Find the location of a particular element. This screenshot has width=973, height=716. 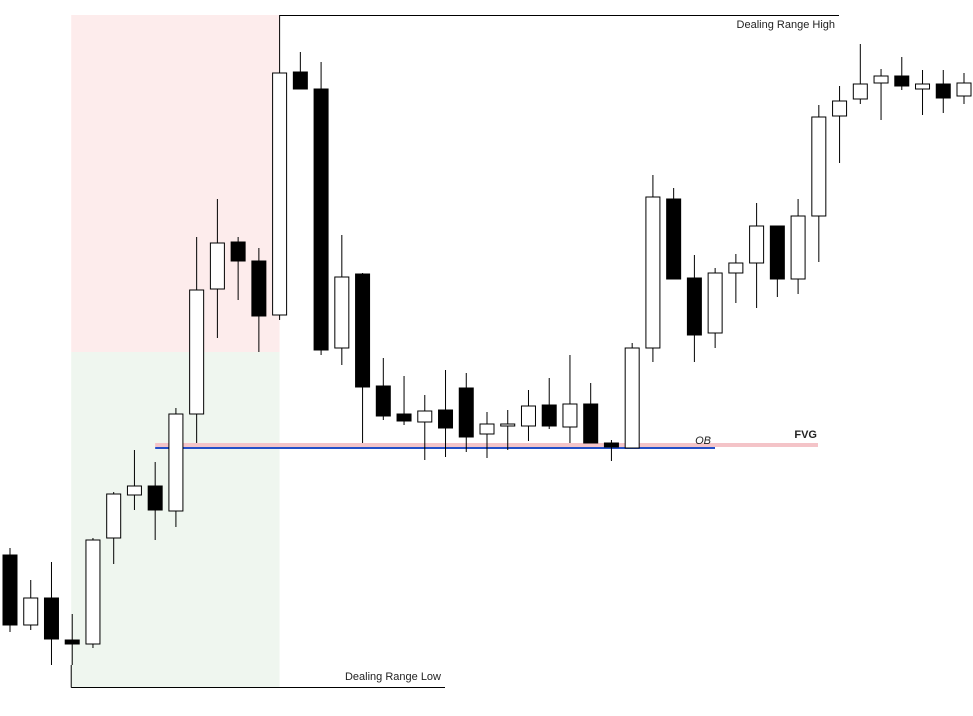

range-low-label: Dealing Range Low is located at coordinates (393, 677).